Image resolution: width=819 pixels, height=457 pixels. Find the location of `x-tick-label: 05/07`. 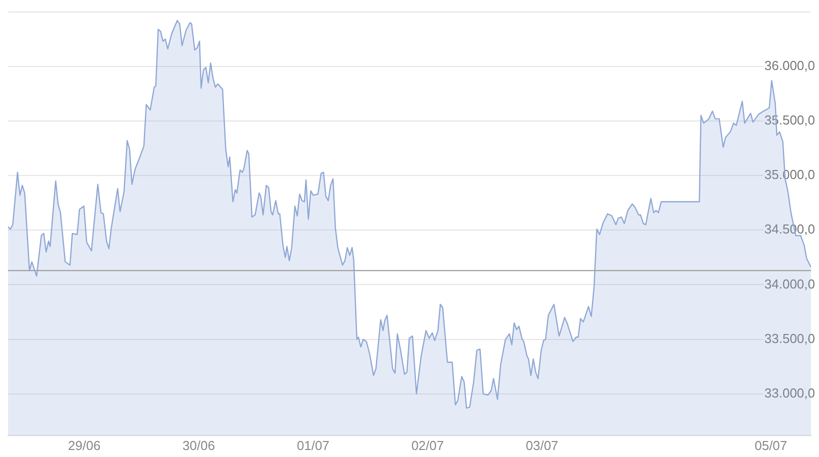

x-tick-label: 05/07 is located at coordinates (771, 445).